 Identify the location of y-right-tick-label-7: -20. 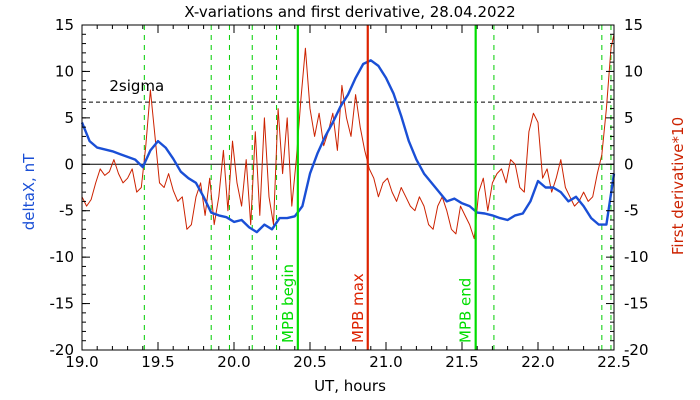
(636, 350).